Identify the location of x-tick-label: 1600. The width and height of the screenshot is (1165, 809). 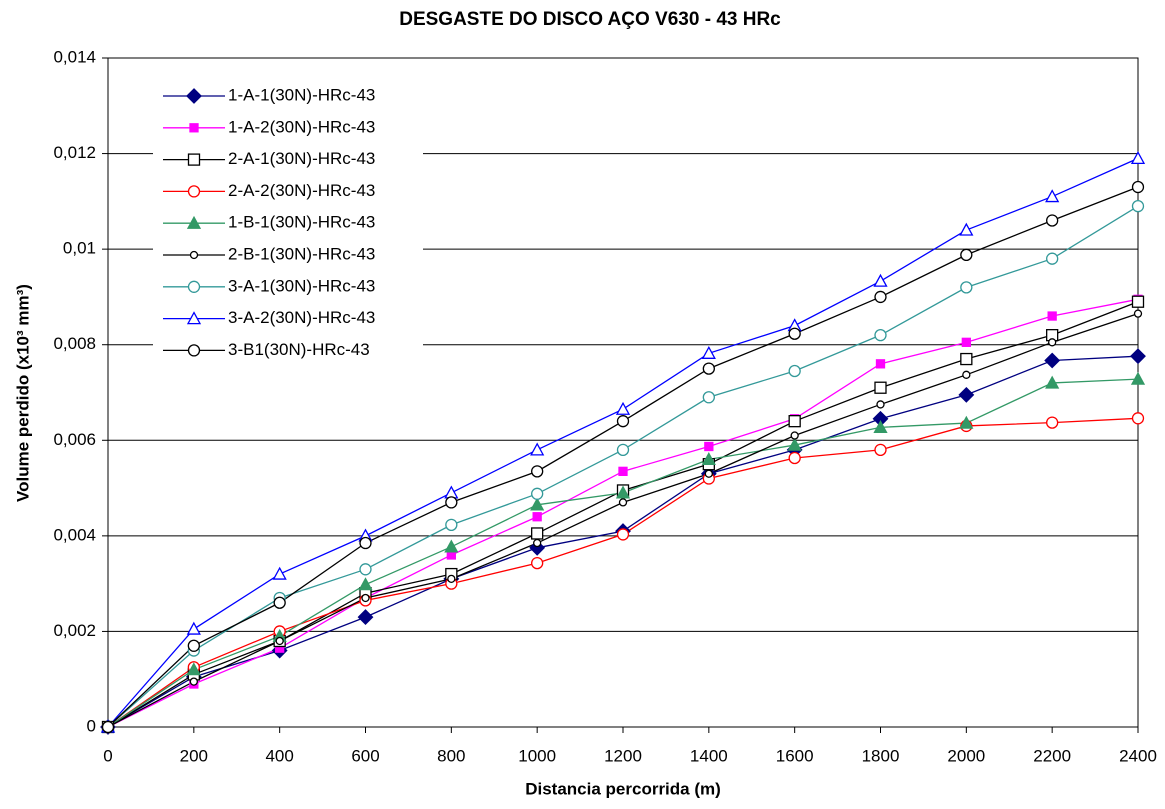
(795, 755).